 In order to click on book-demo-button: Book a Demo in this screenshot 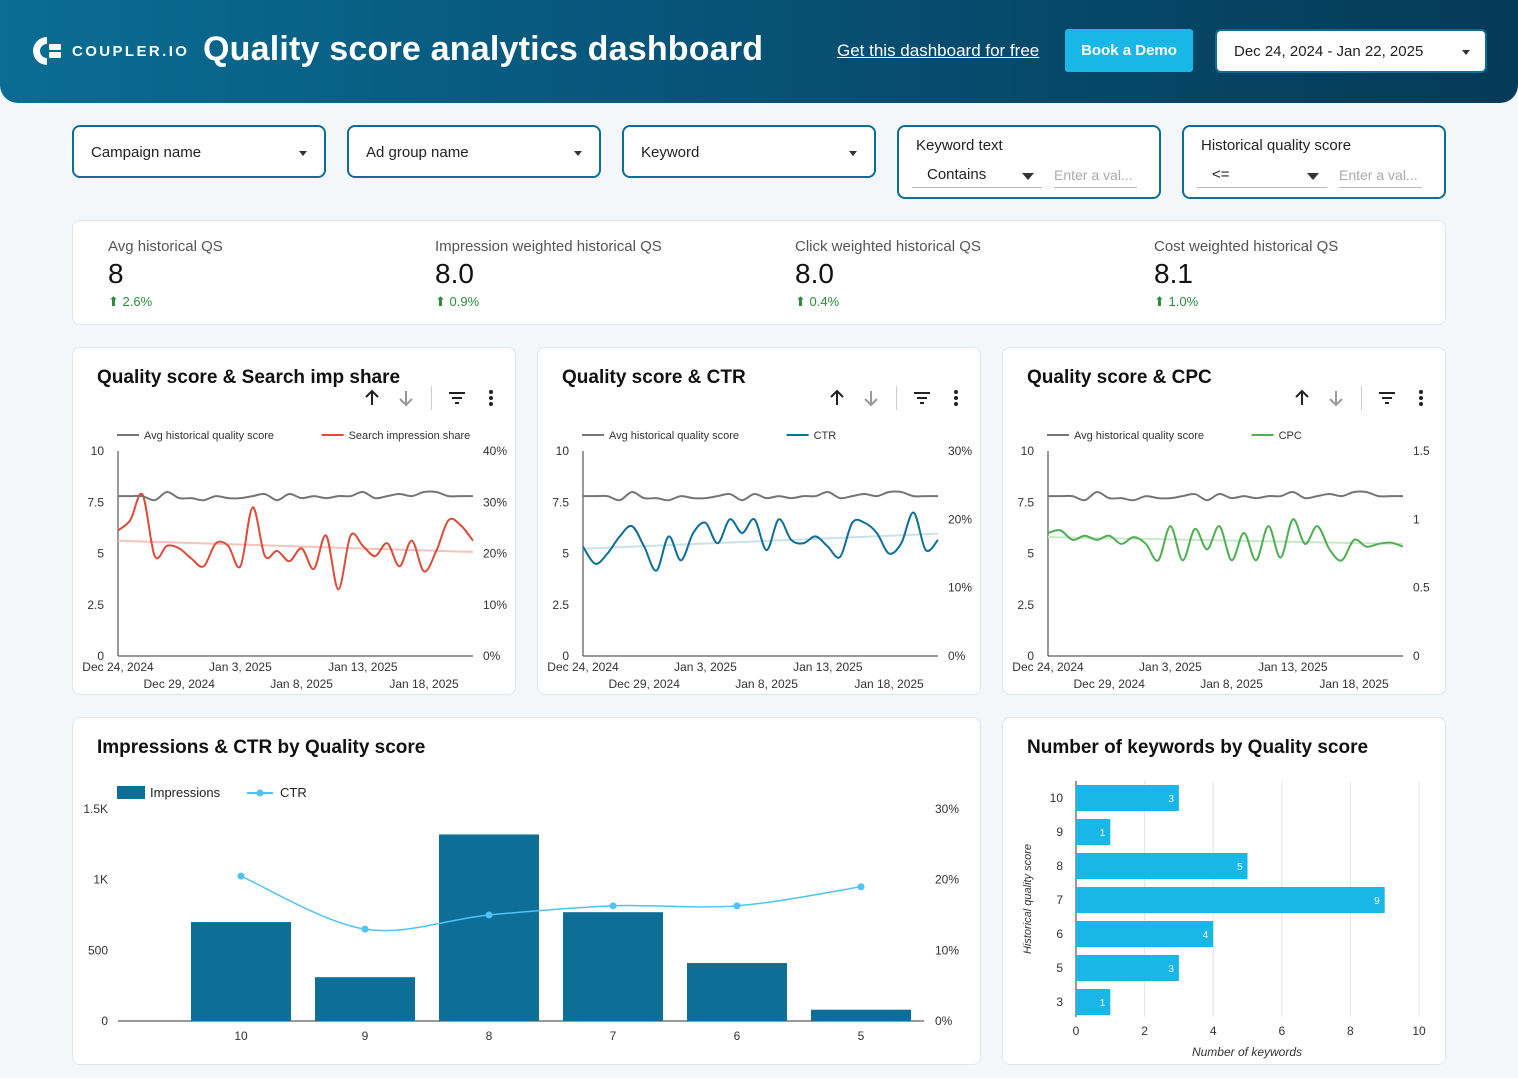, I will do `click(1129, 50)`.